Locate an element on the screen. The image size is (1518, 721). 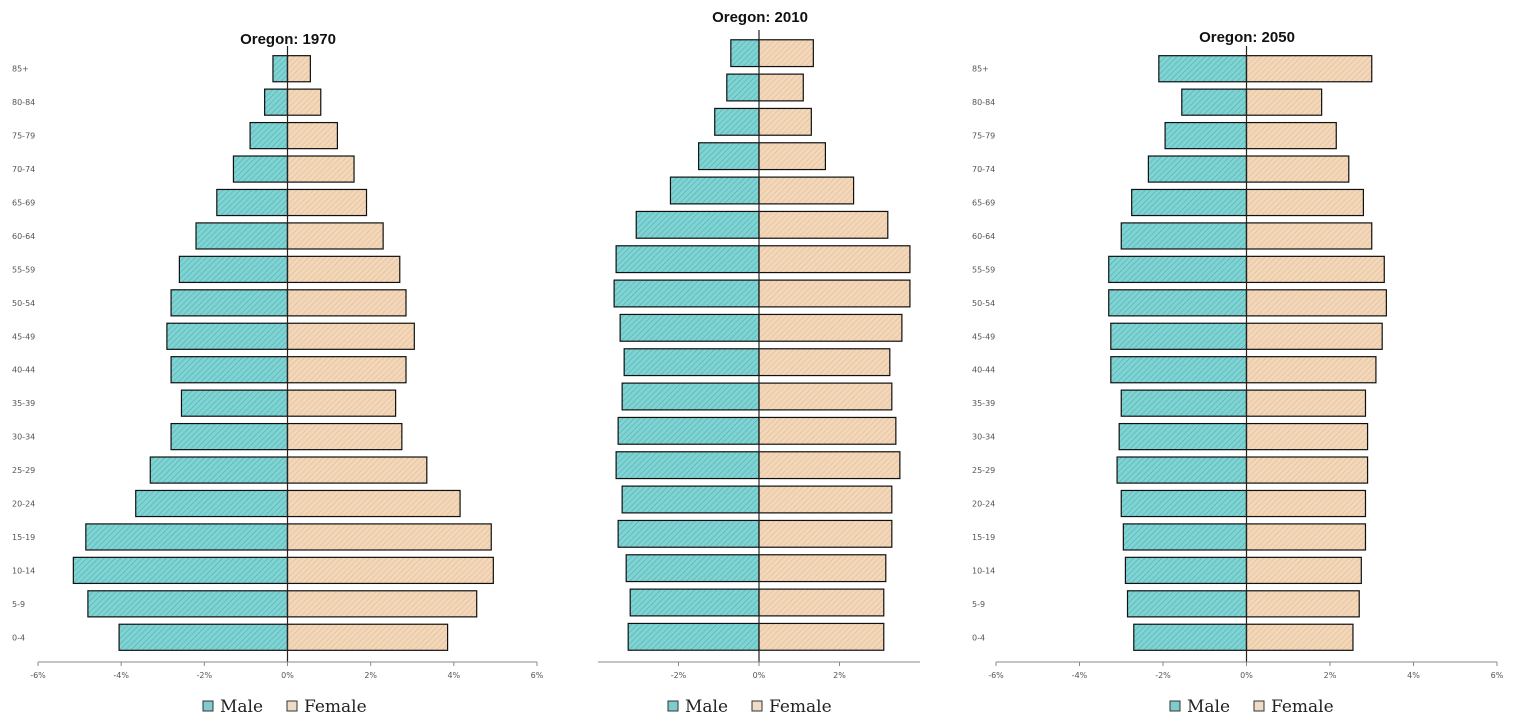
category-label: 5-9 is located at coordinates (18, 604).